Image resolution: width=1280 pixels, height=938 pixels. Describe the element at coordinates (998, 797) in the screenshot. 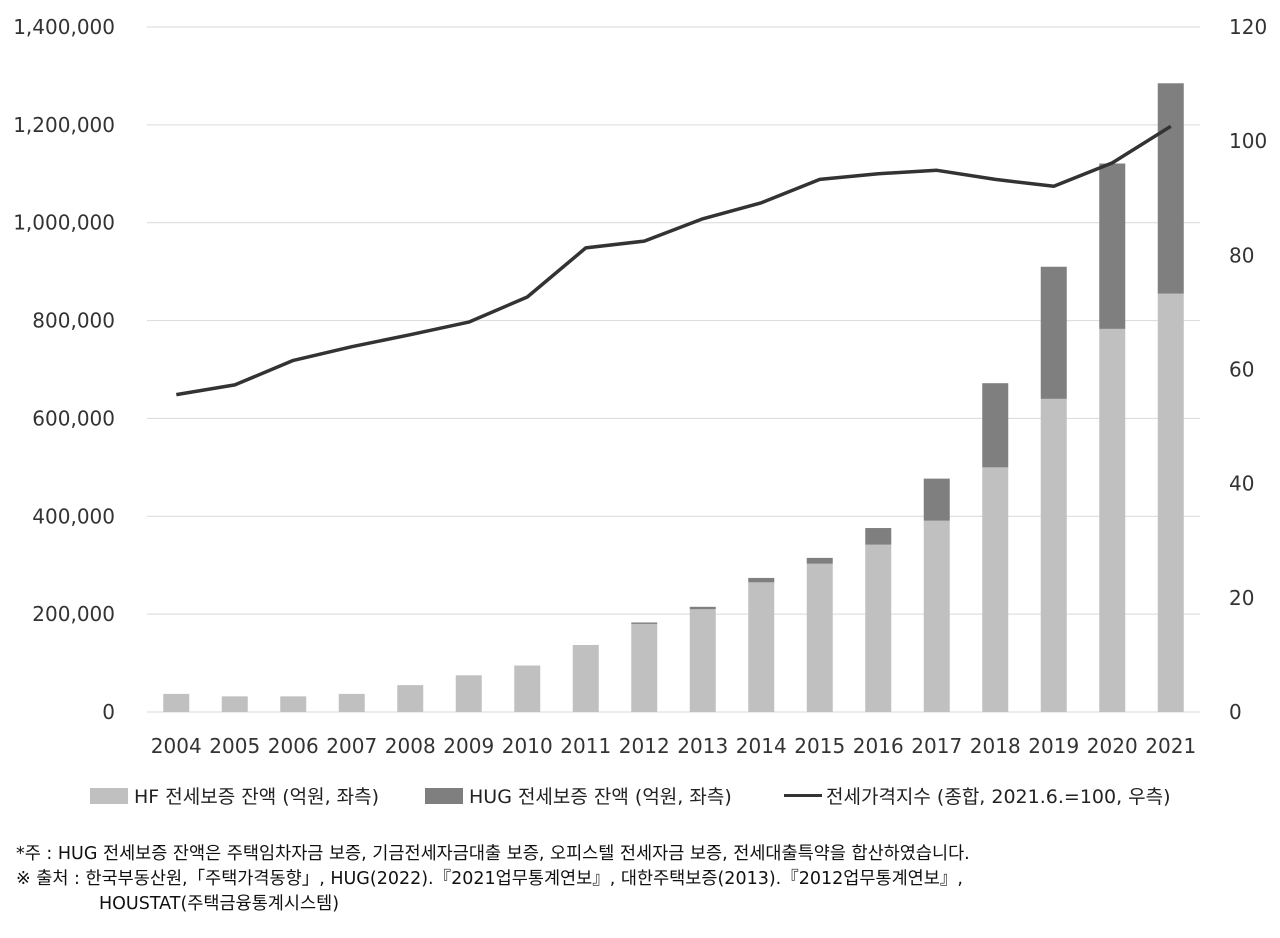

I see `legend-label-index: 전세가격지수 (종합, 2021.6.=100, 우측)` at that location.